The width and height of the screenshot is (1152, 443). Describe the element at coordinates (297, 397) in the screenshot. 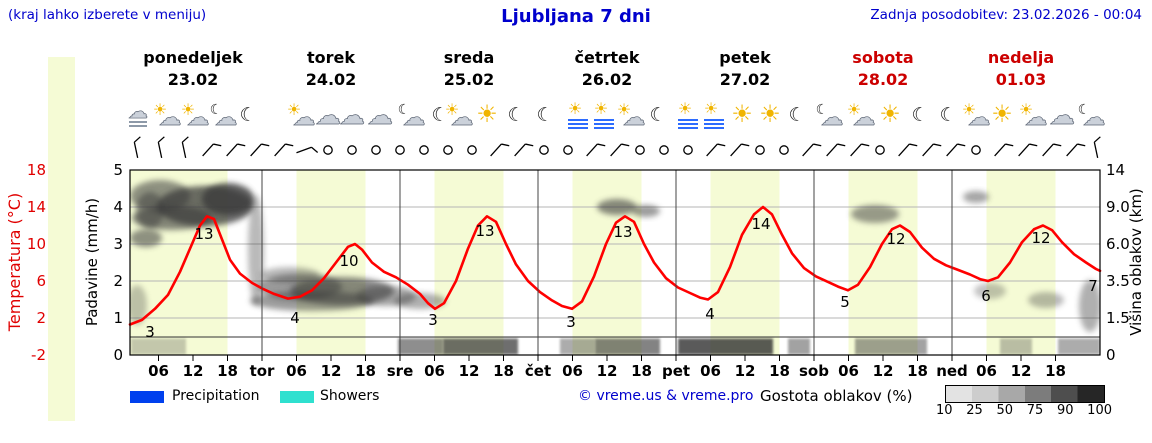

I see `showers-swatch` at that location.